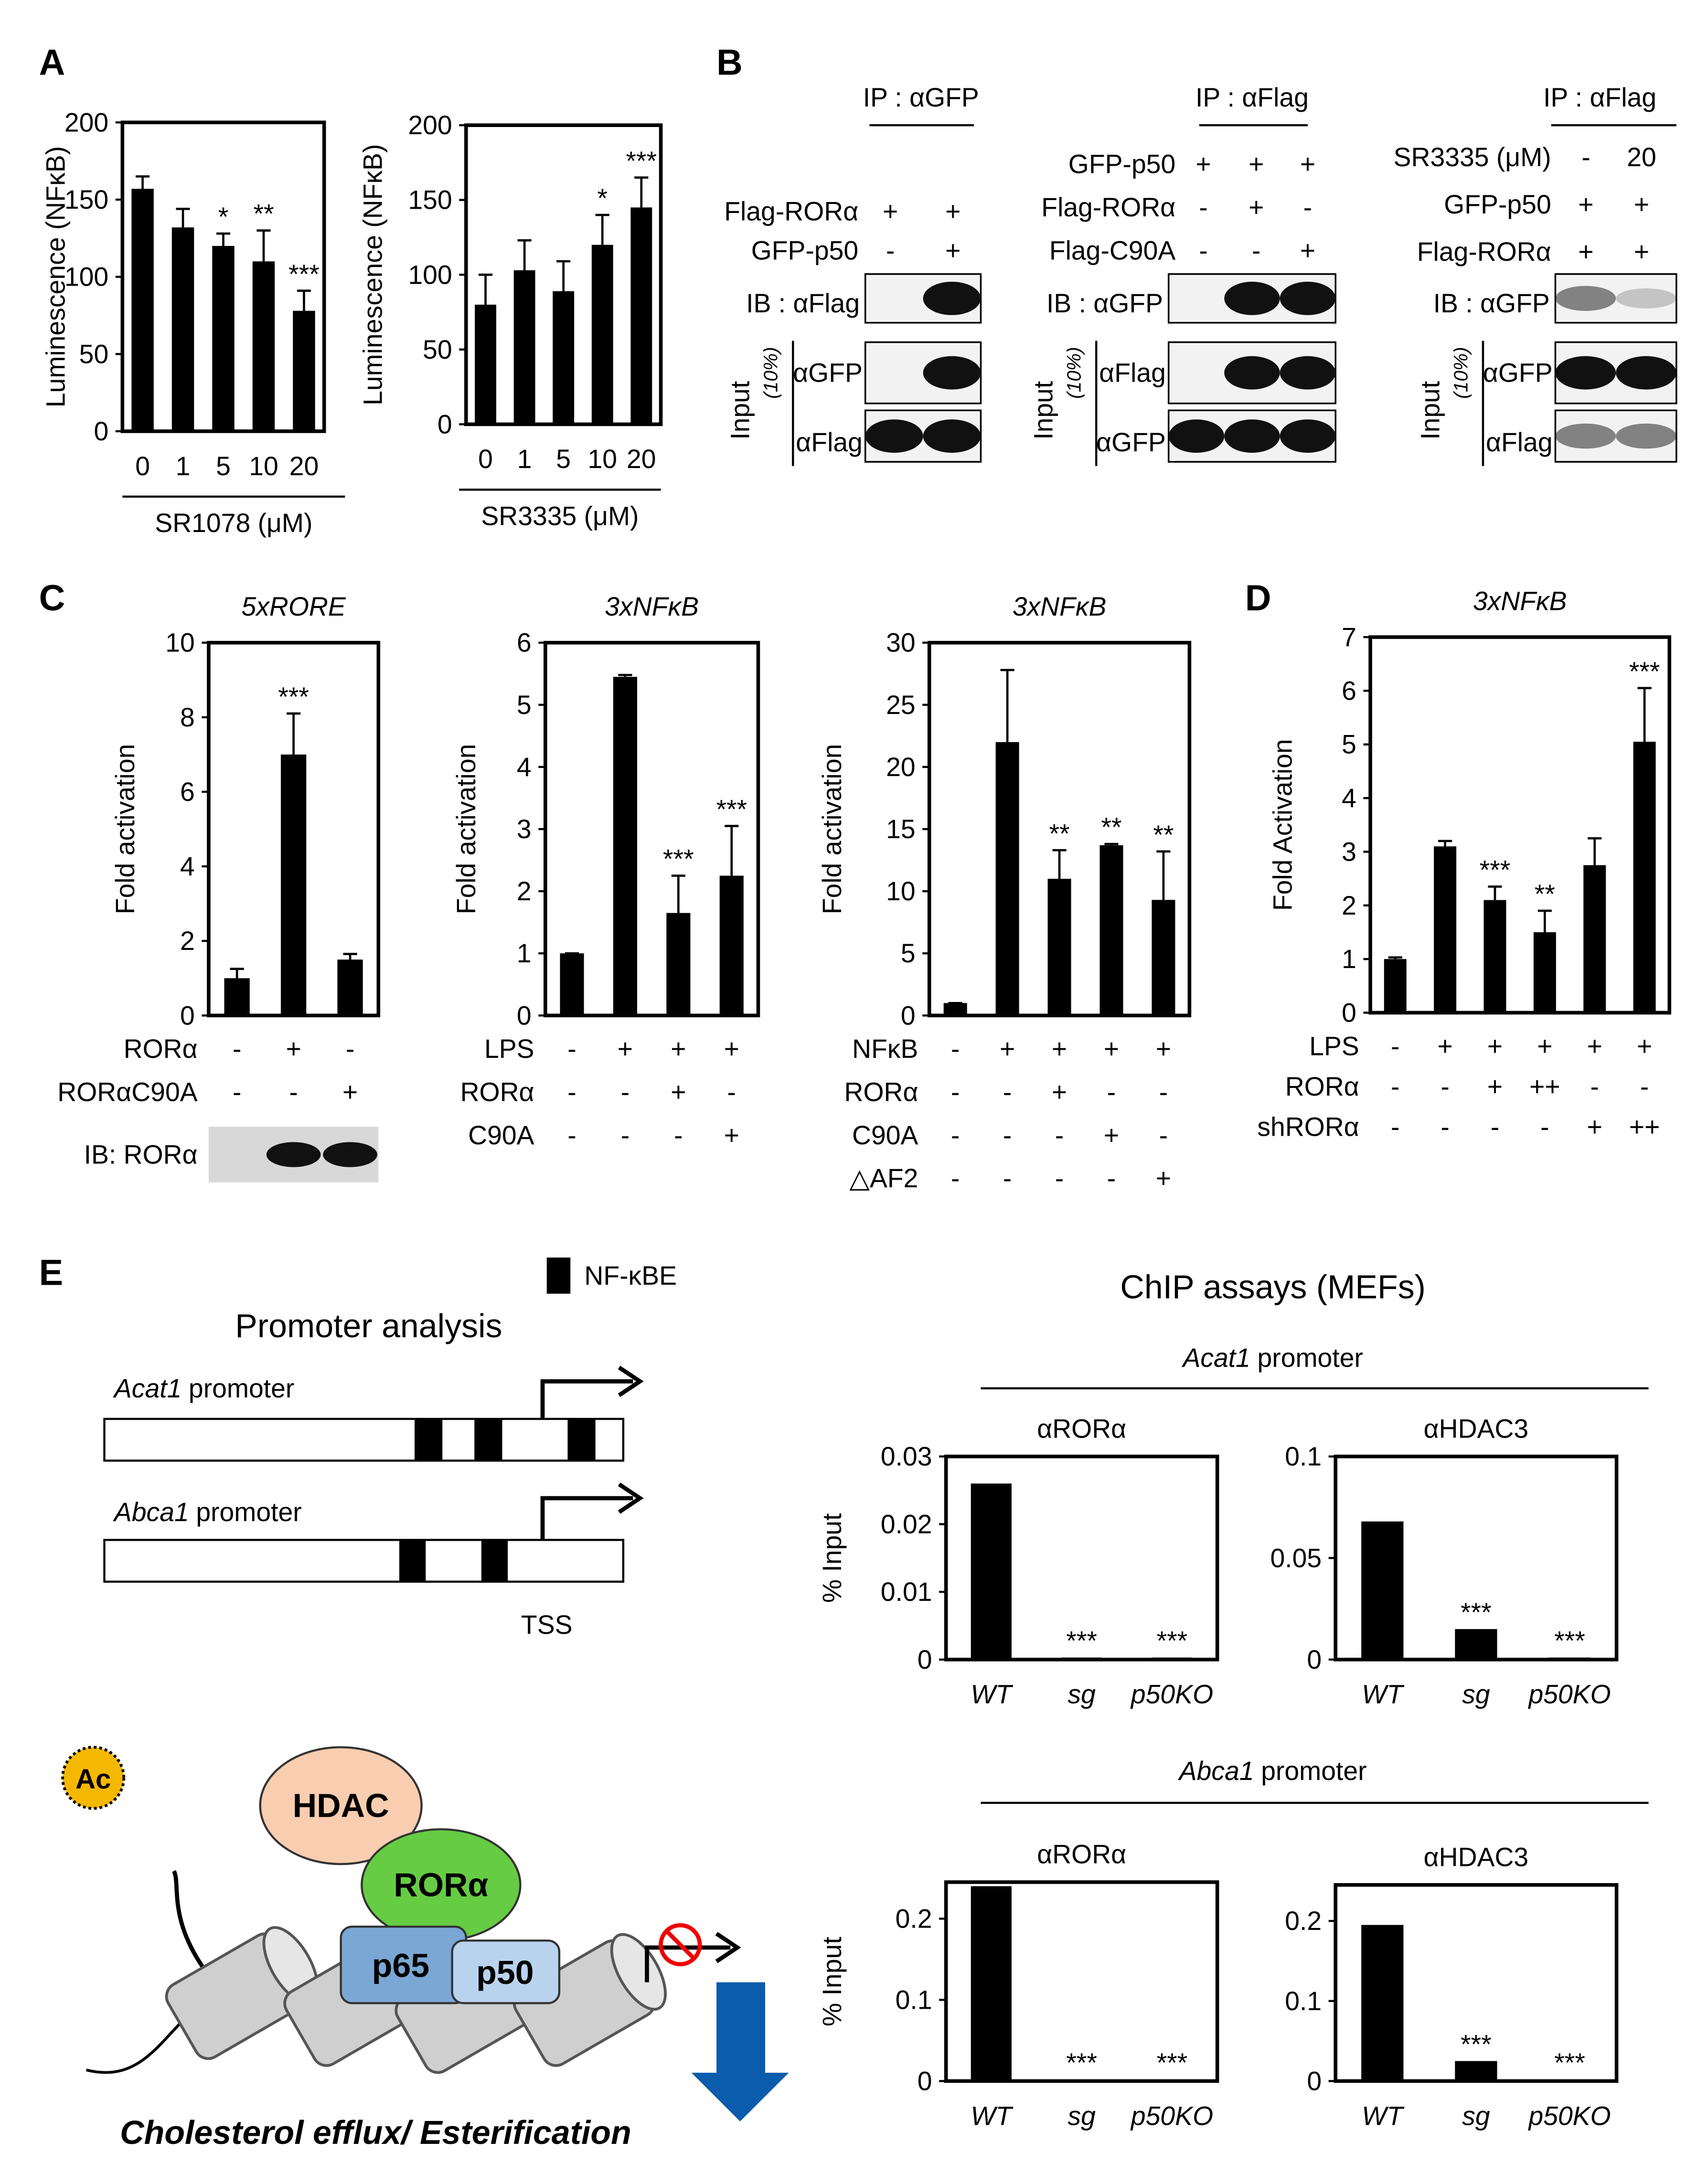 Image resolution: width=1707 pixels, height=2184 pixels. What do you see at coordinates (430, 125) in the screenshot?
I see `y-tick-label: 200` at bounding box center [430, 125].